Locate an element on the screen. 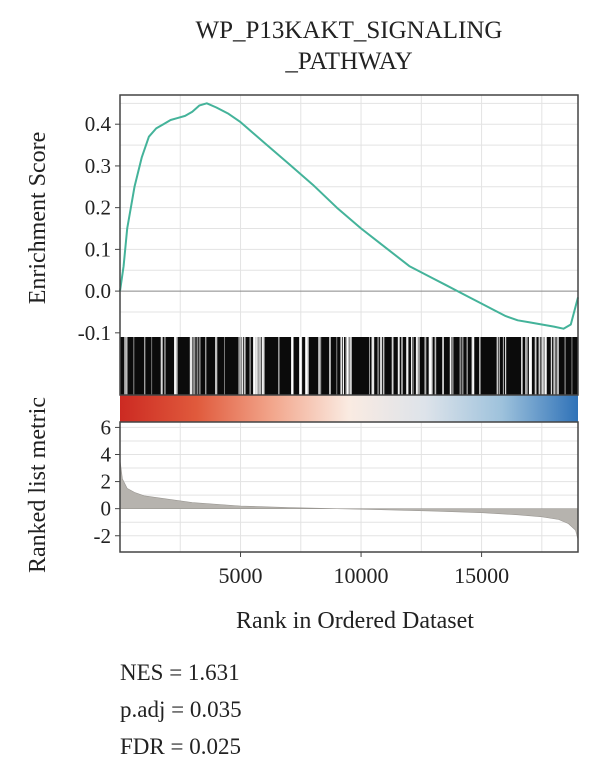 This screenshot has width=600, height=780. fdr-value: FDR = 0.025 is located at coordinates (180, 746).